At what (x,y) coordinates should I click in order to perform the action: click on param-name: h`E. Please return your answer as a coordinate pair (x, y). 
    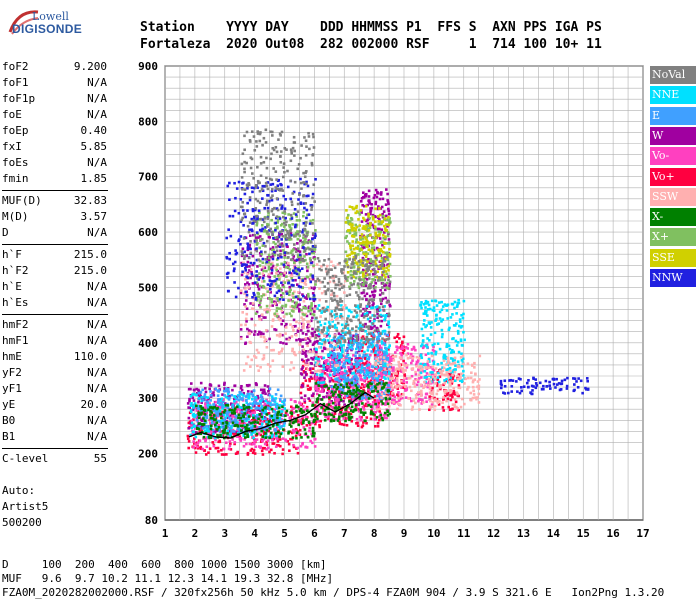
    Looking at the image, I should click on (12, 286).